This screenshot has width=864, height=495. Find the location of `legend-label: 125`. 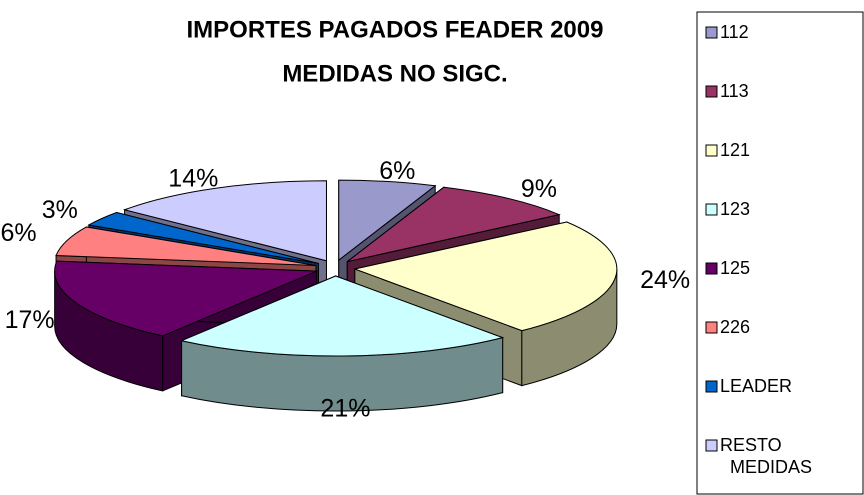

legend-label: 125 is located at coordinates (735, 268).